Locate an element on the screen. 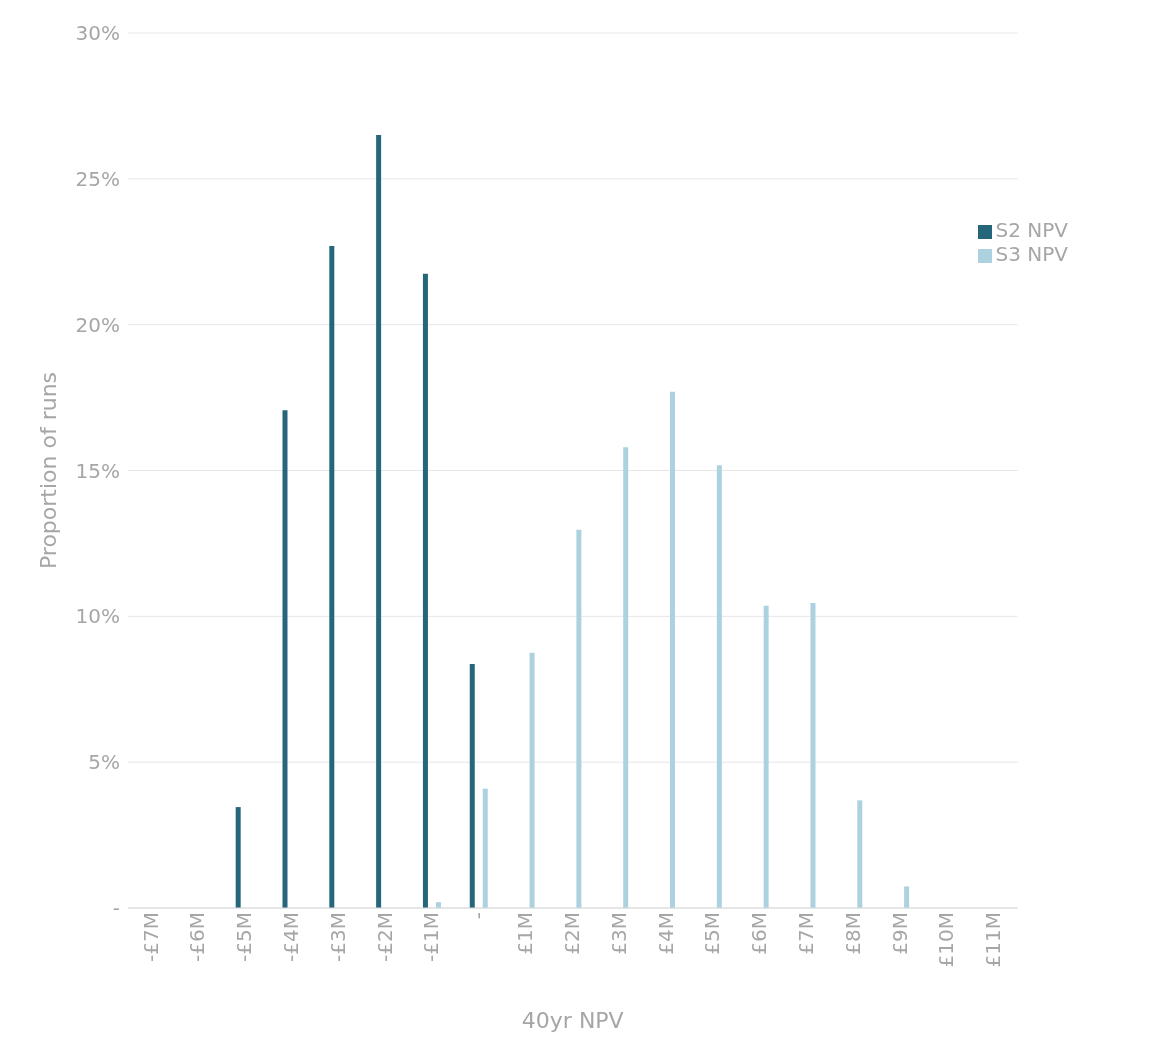  x-tick-label: - is located at coordinates (478, 916).